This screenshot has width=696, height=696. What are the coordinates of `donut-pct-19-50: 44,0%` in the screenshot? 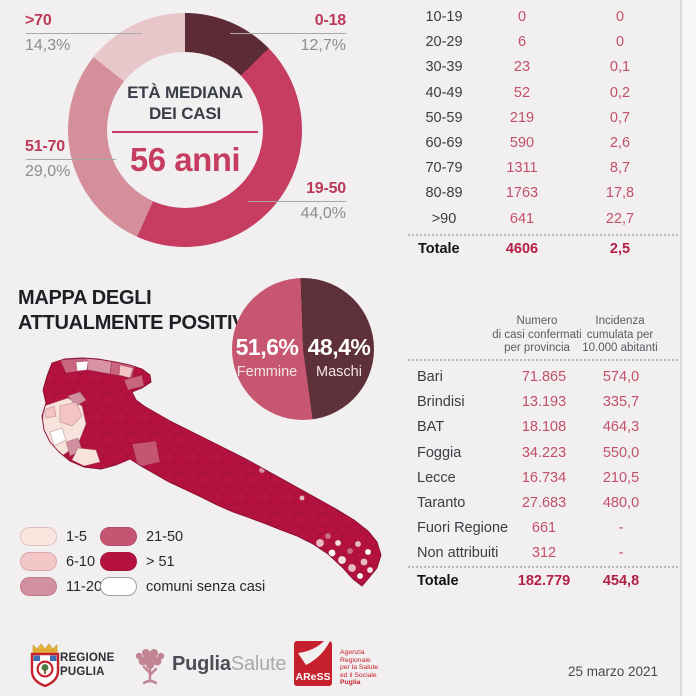 It's located at (323, 213).